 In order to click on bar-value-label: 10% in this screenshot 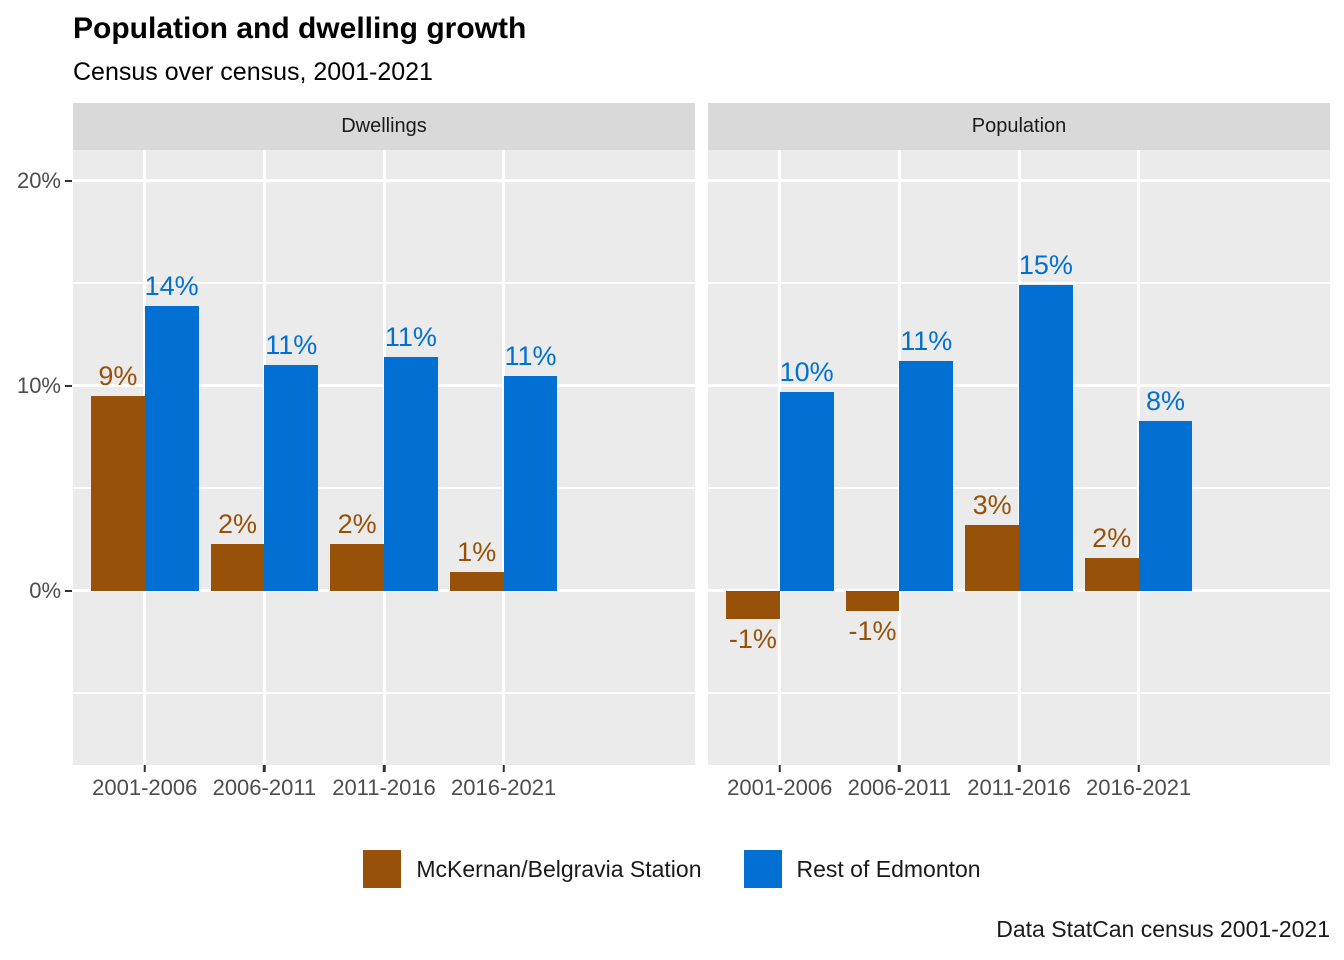, I will do `click(806, 371)`.